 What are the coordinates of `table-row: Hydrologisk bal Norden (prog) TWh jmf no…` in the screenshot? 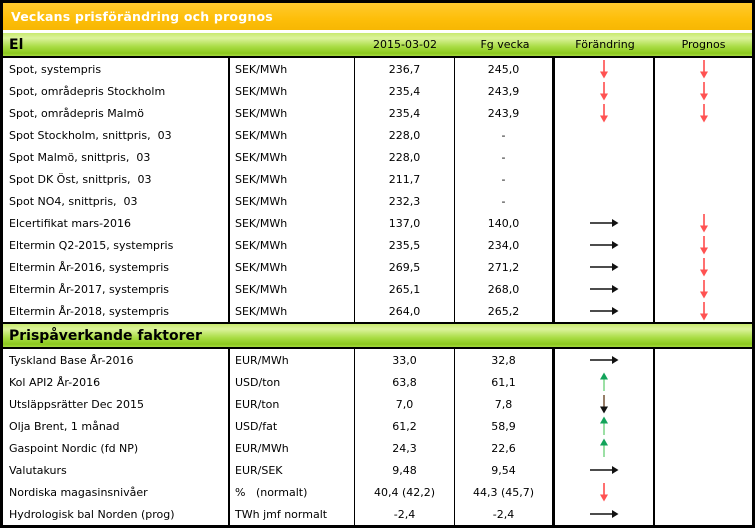 It's located at (377, 514).